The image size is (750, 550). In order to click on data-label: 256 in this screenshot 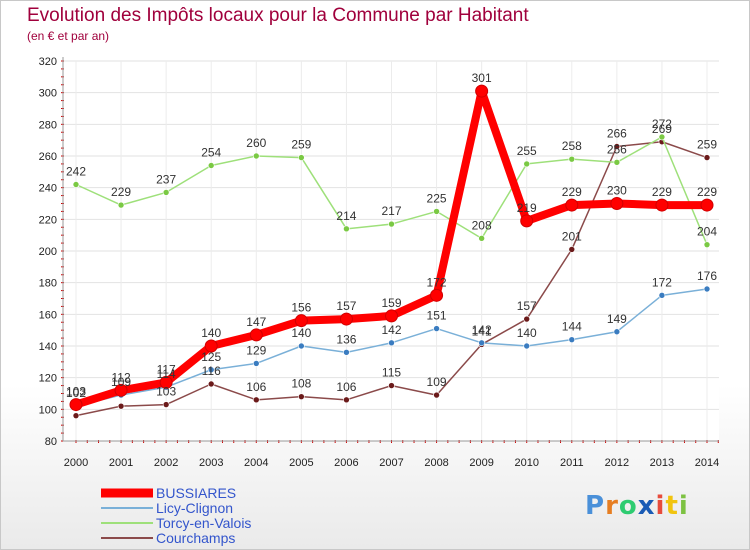, I will do `click(617, 149)`.